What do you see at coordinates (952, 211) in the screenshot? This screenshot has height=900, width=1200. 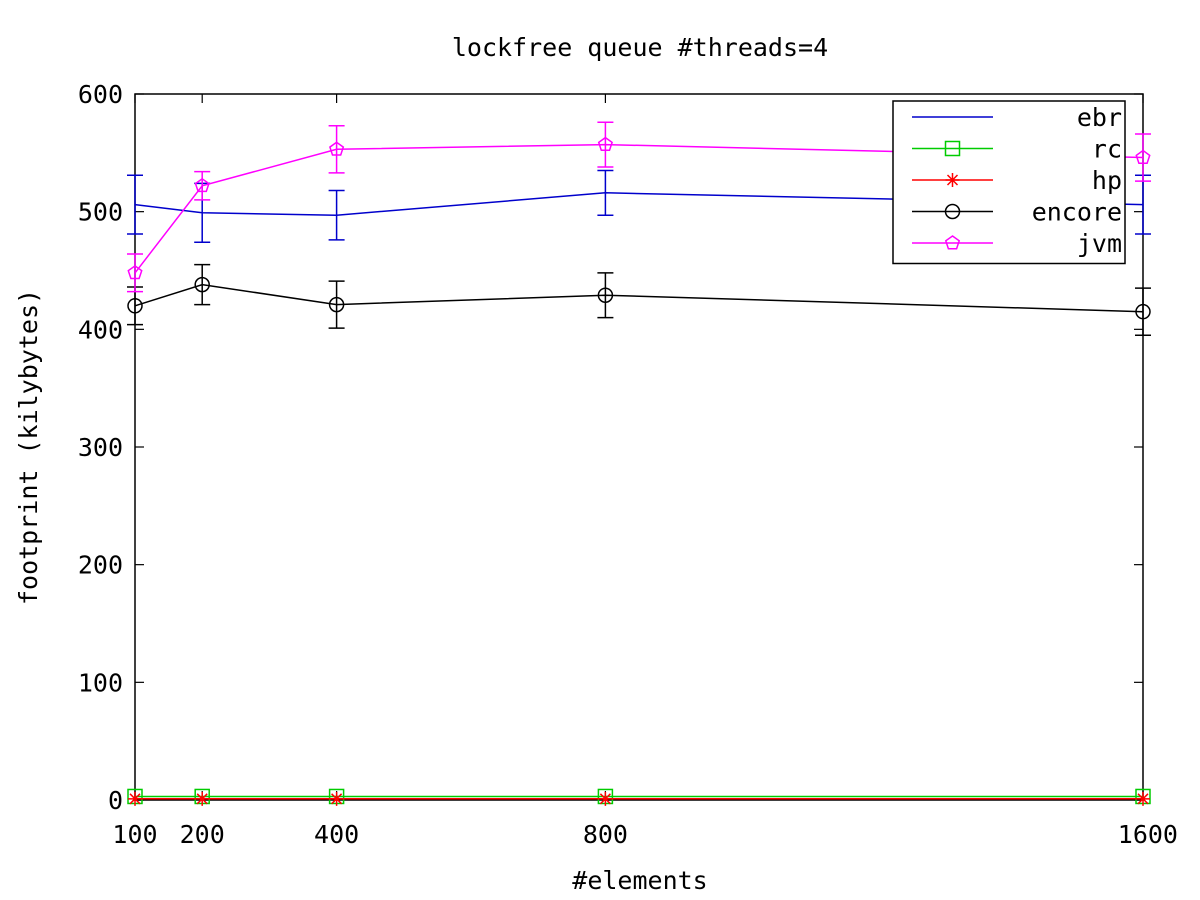 I see `legend-marker-encore` at bounding box center [952, 211].